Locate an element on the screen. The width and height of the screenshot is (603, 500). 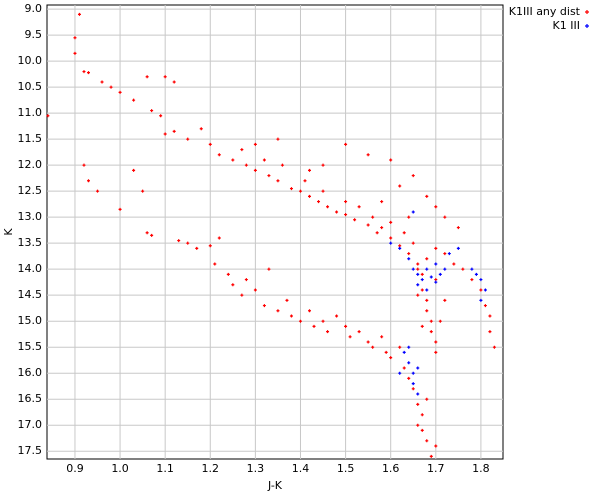
y-tick-label: 12.0 is located at coordinates (30, 164).